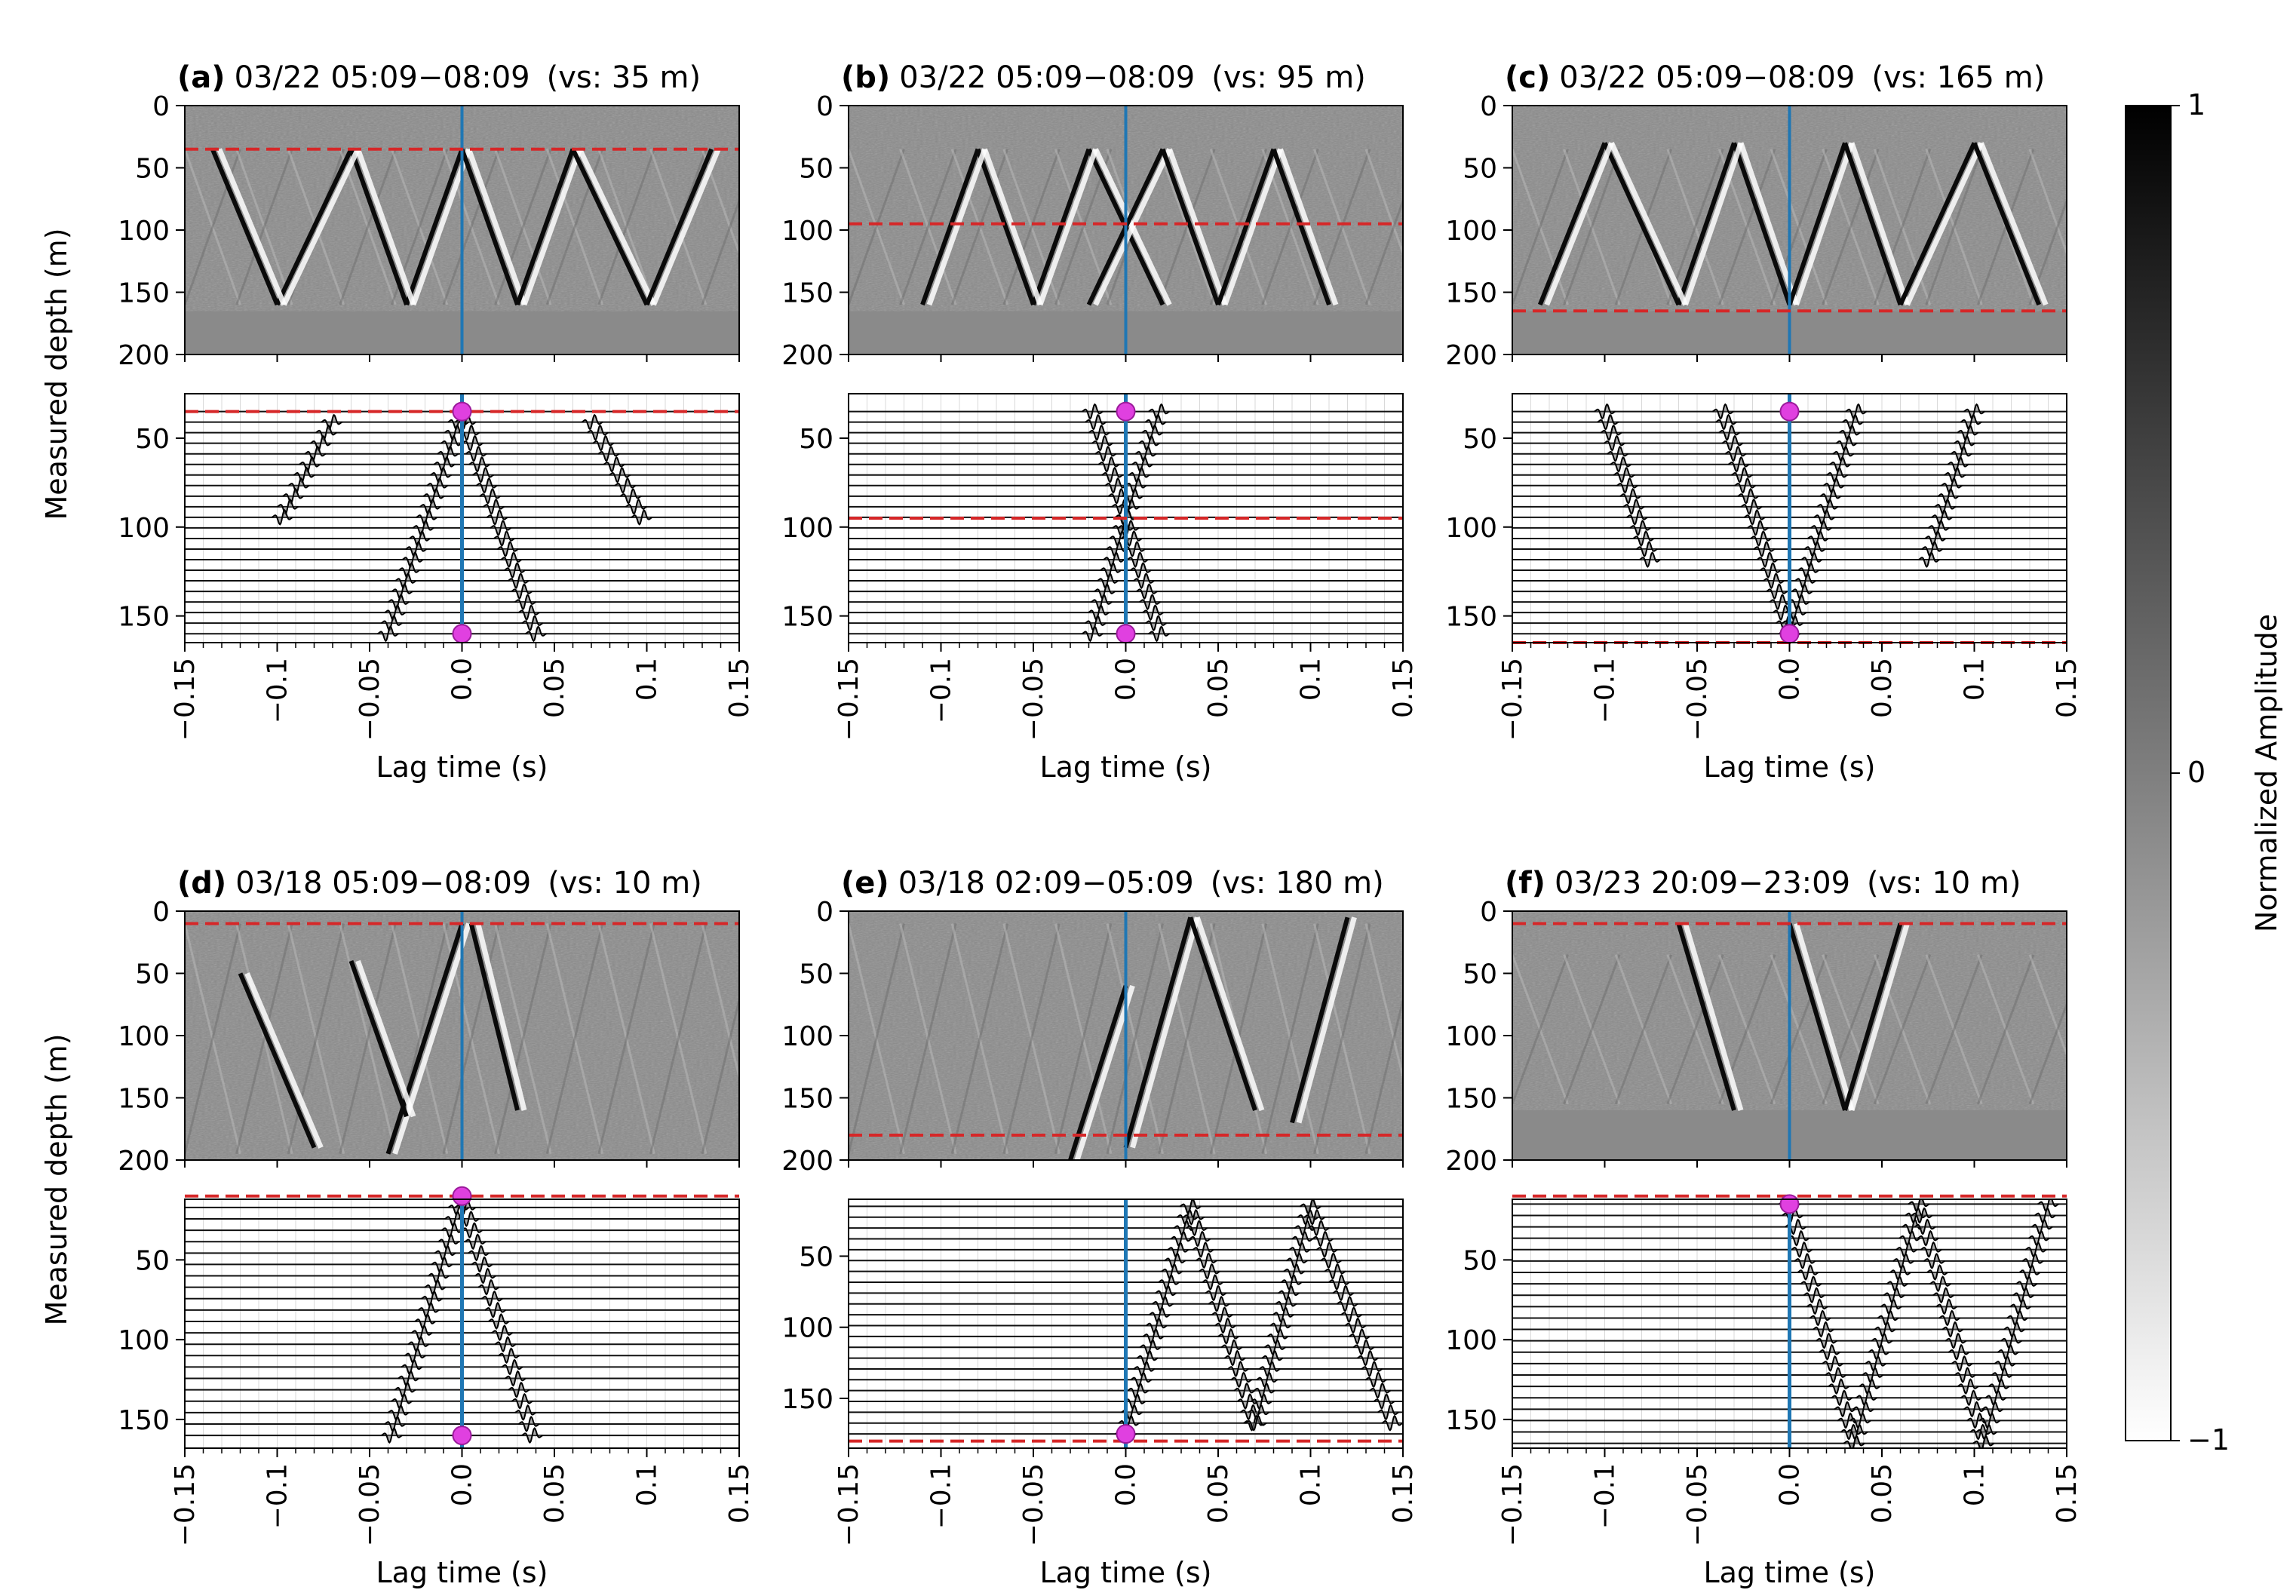 Image resolution: width=2296 pixels, height=1596 pixels. I want to click on wiggle-ytick-label: 100, so click(1471, 528).